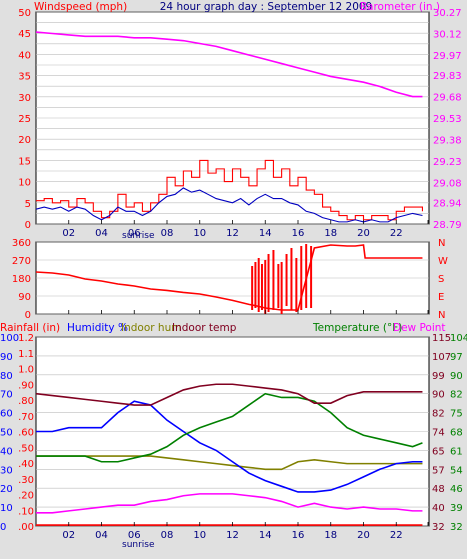  I want to click on rain-tick-label: .30, so click(26, 480).